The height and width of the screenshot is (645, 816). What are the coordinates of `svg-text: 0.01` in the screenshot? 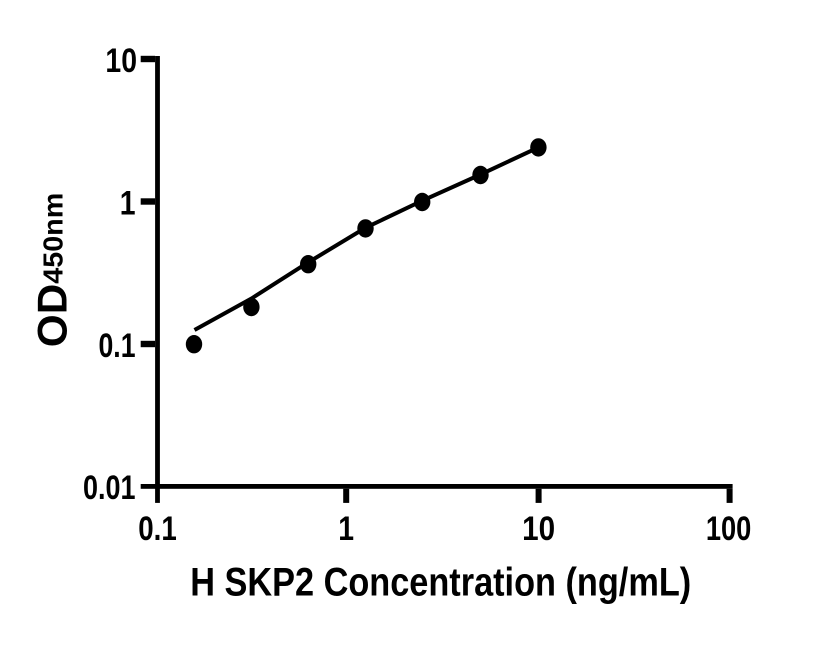 It's located at (109, 488).